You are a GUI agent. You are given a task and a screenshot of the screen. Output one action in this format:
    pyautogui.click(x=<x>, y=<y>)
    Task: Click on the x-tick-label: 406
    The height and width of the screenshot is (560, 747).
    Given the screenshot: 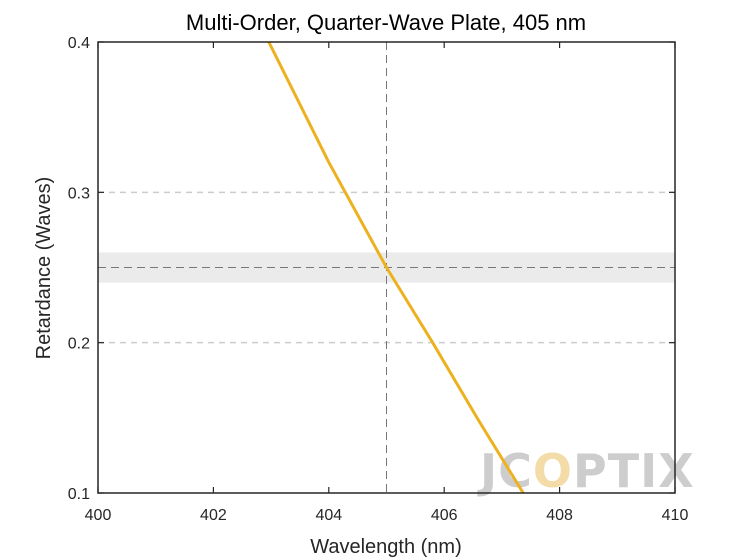 What is the action you would take?
    pyautogui.click(x=444, y=515)
    